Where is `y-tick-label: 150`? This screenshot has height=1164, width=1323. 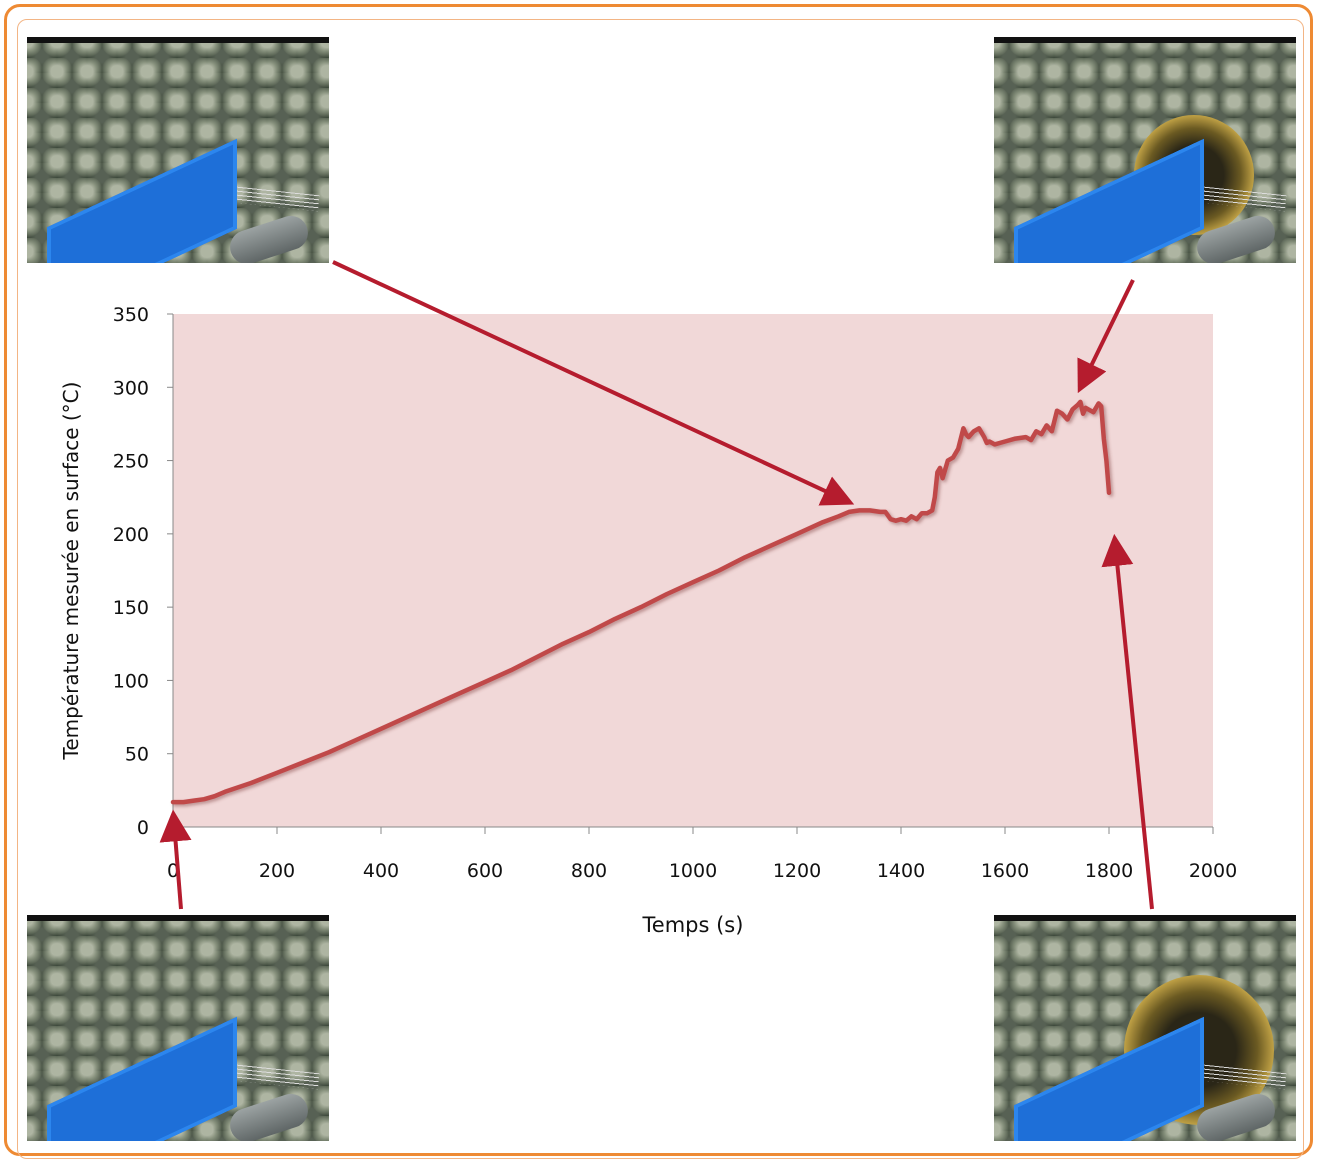
y-tick-label: 150 is located at coordinates (131, 608).